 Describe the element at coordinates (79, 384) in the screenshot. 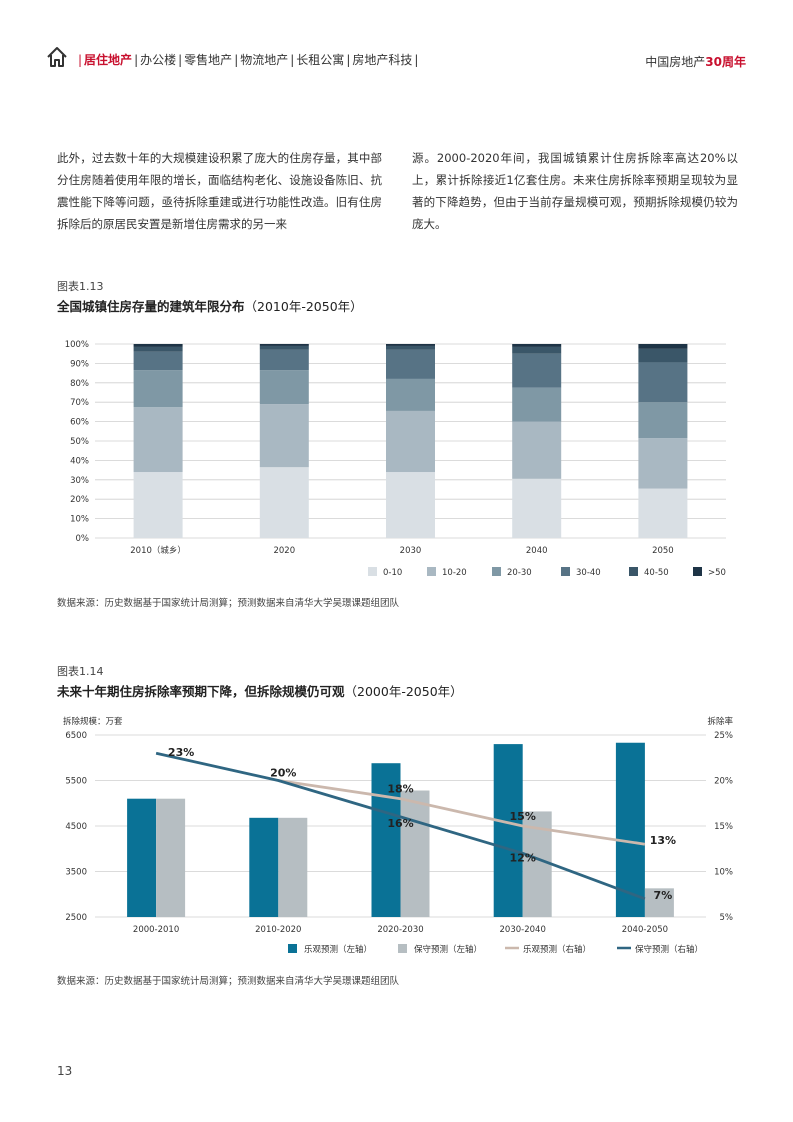

I see `y-tick-label: 80%` at that location.